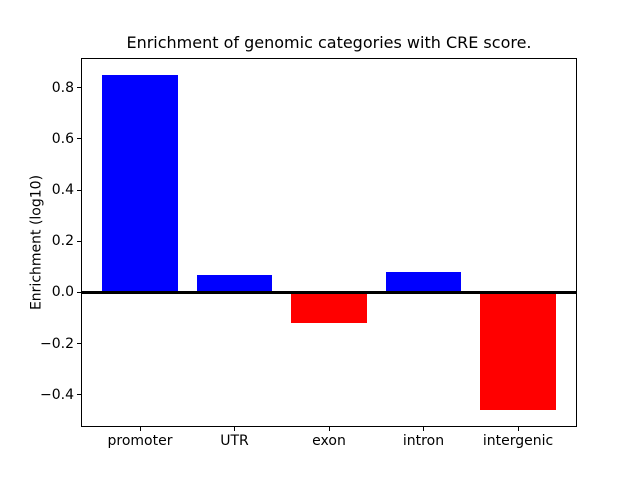  Describe the element at coordinates (423, 441) in the screenshot. I see `x-tick-label-intron: intron` at that location.